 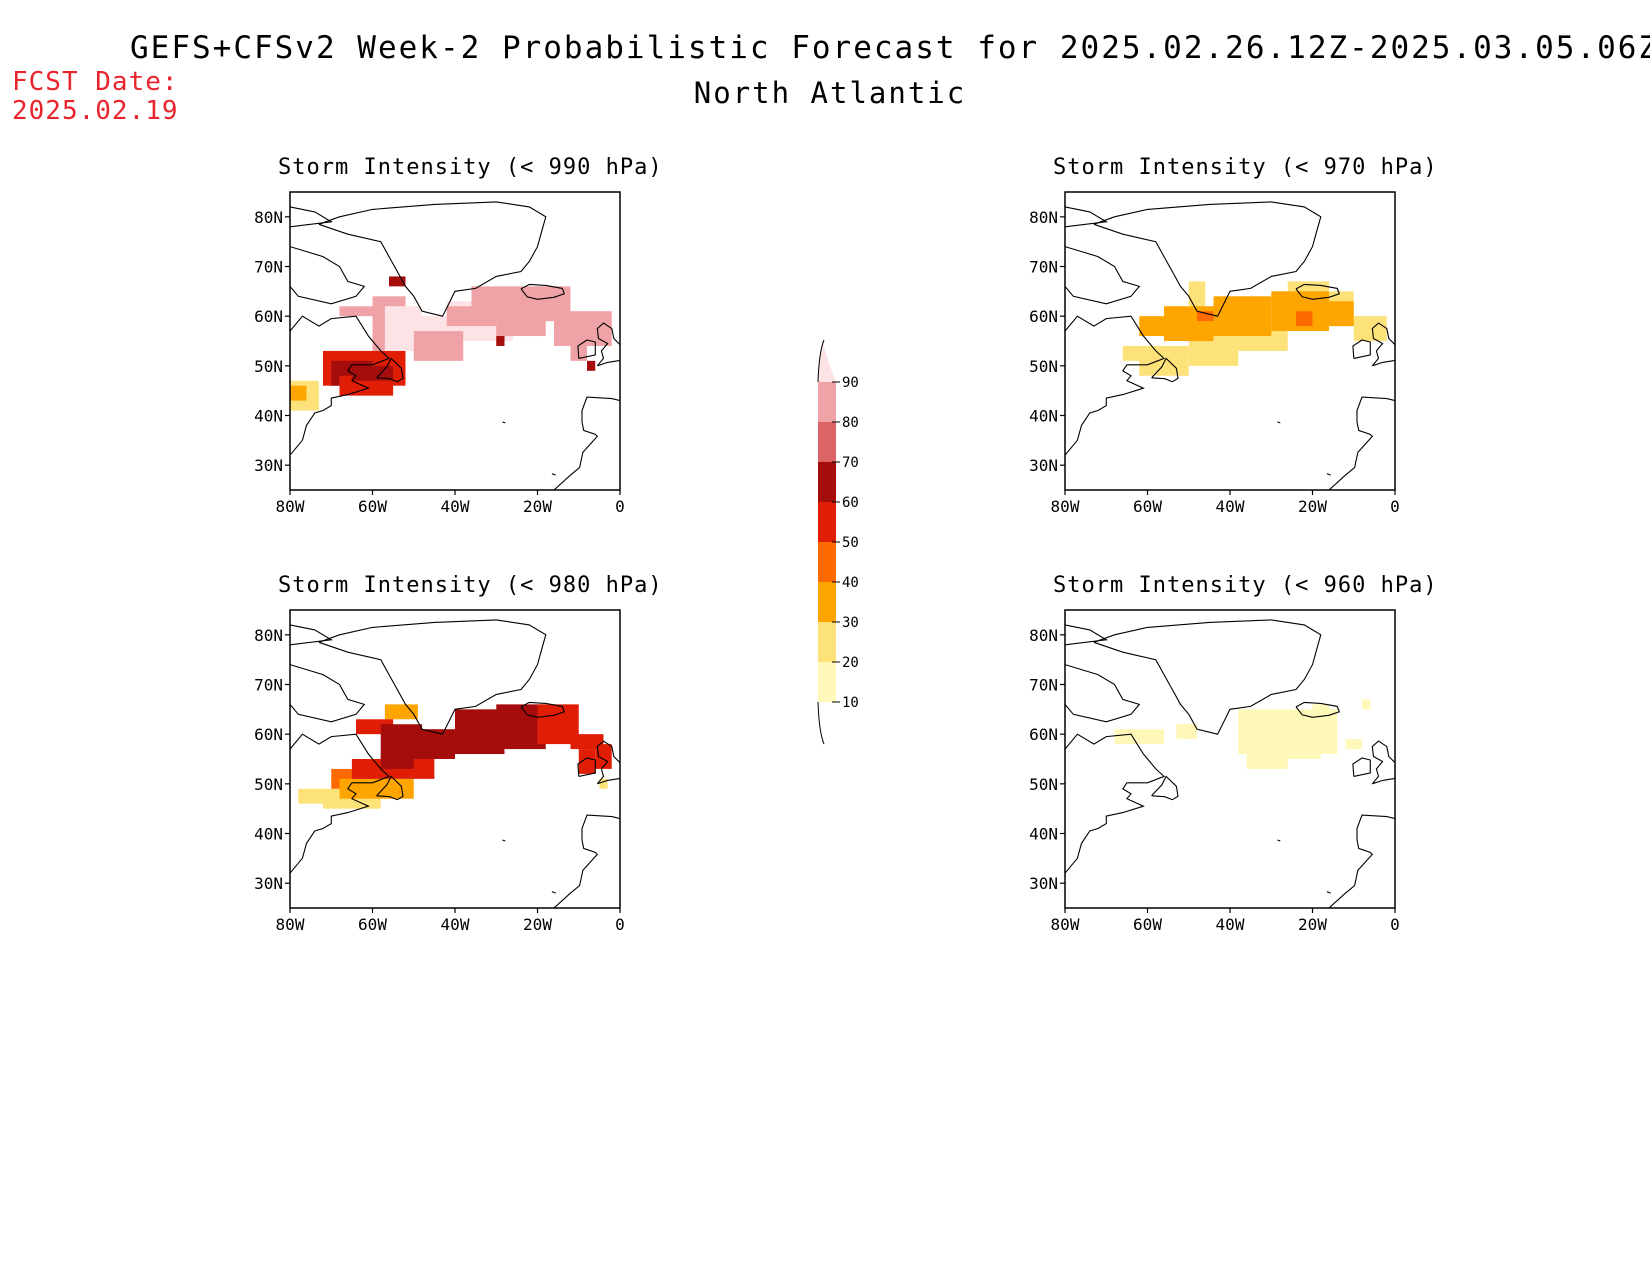 What do you see at coordinates (1245, 167) in the screenshot?
I see `panel-title: Storm Intensity (< 970 hPa)` at bounding box center [1245, 167].